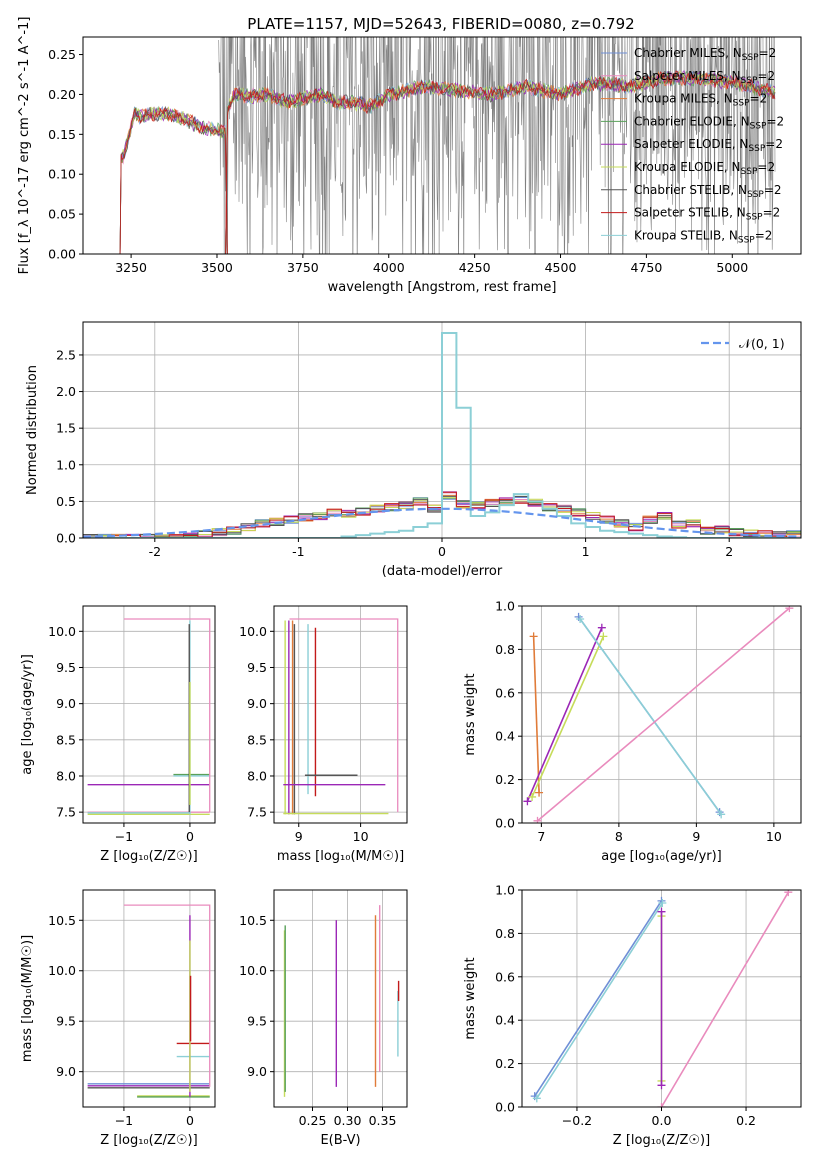  I want to click on series-kroupa-stelib, so click(600, 1000).